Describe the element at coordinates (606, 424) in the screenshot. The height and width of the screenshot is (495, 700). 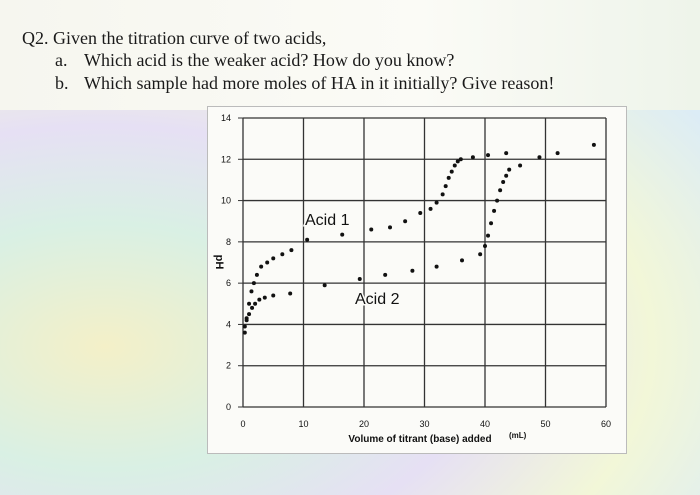
I see `x-tick-label: 60` at that location.